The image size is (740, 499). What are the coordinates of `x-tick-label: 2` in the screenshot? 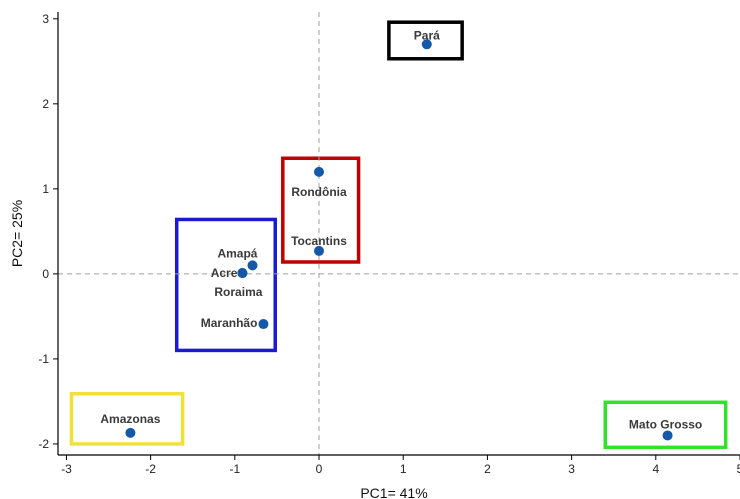 It's located at (487, 469).